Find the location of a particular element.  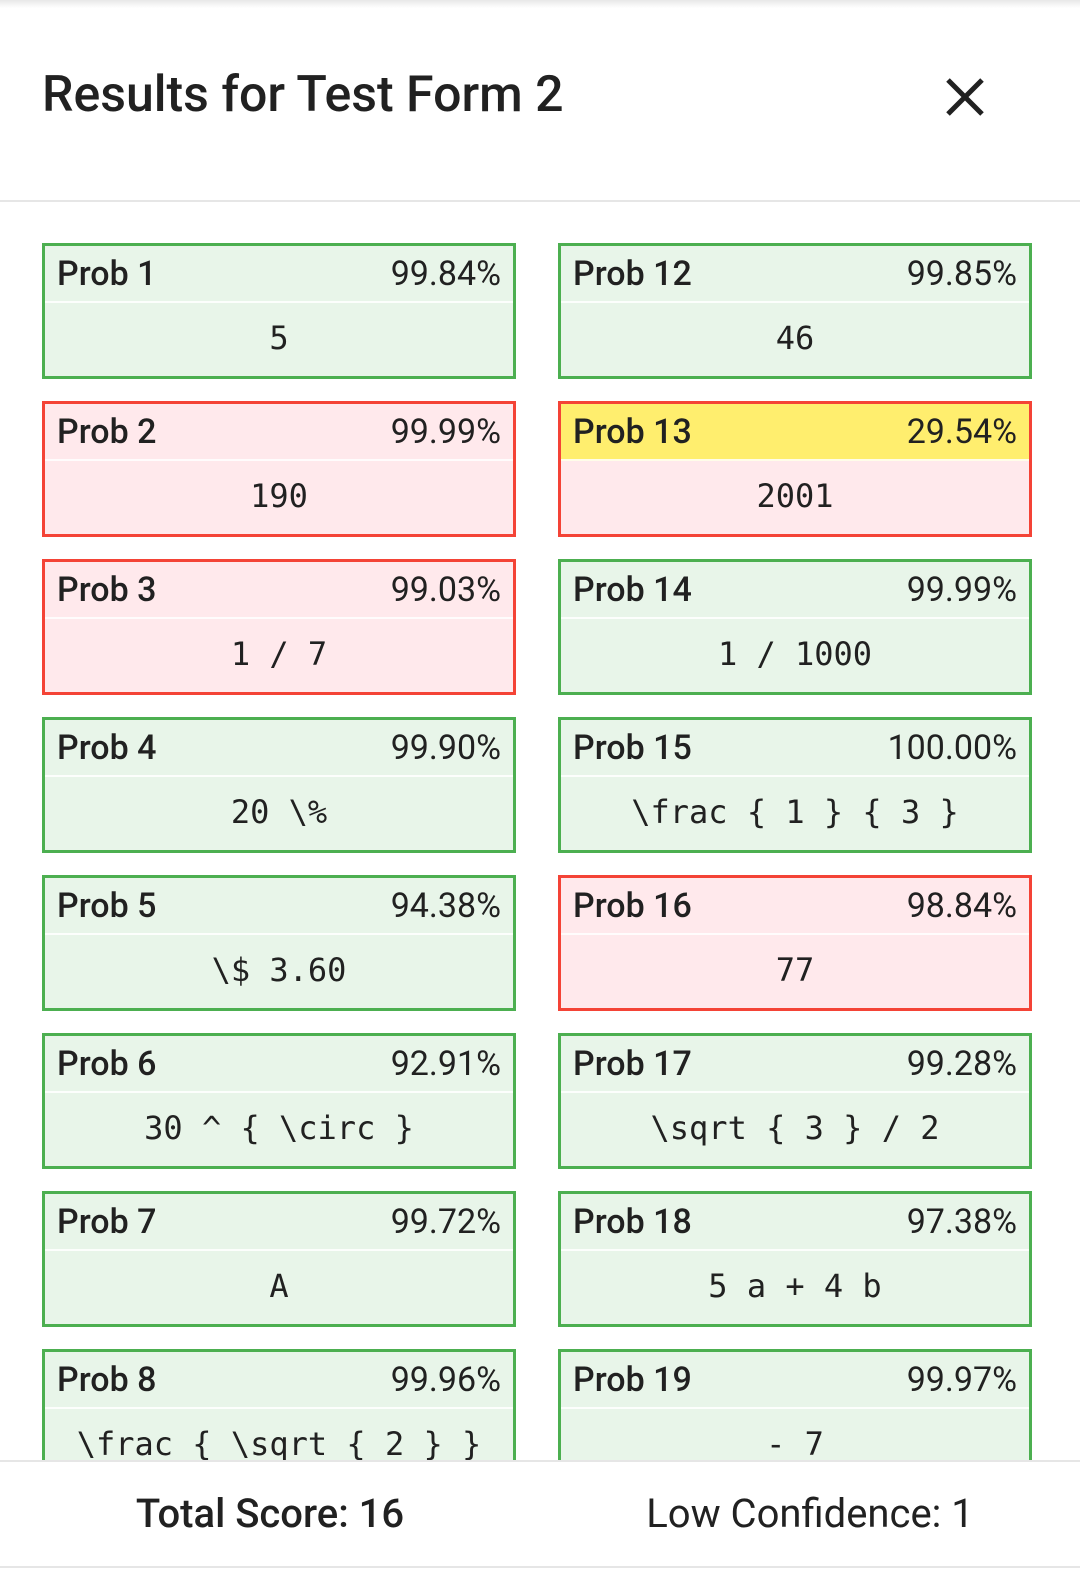

confidence: 98.84% is located at coordinates (961, 905).